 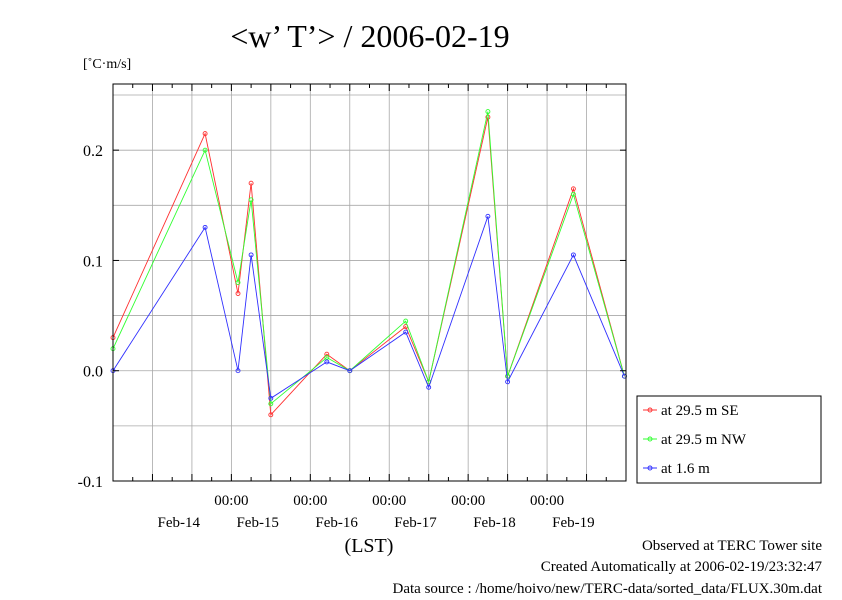 I want to click on x-day-label: Feb-18, so click(x=494, y=523).